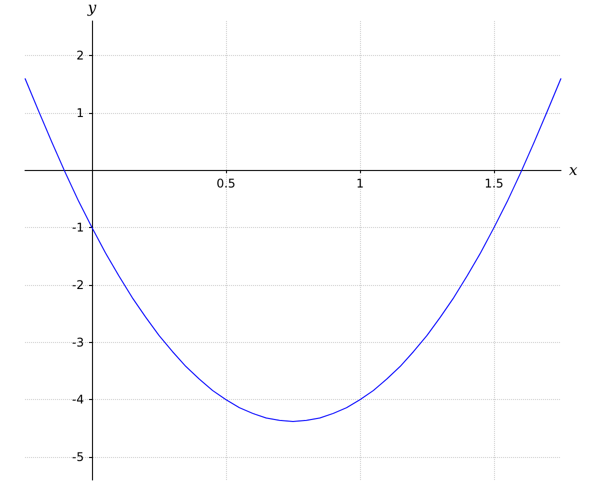 The width and height of the screenshot is (600, 500). What do you see at coordinates (78, 285) in the screenshot?
I see `y-tick-label: -2` at bounding box center [78, 285].